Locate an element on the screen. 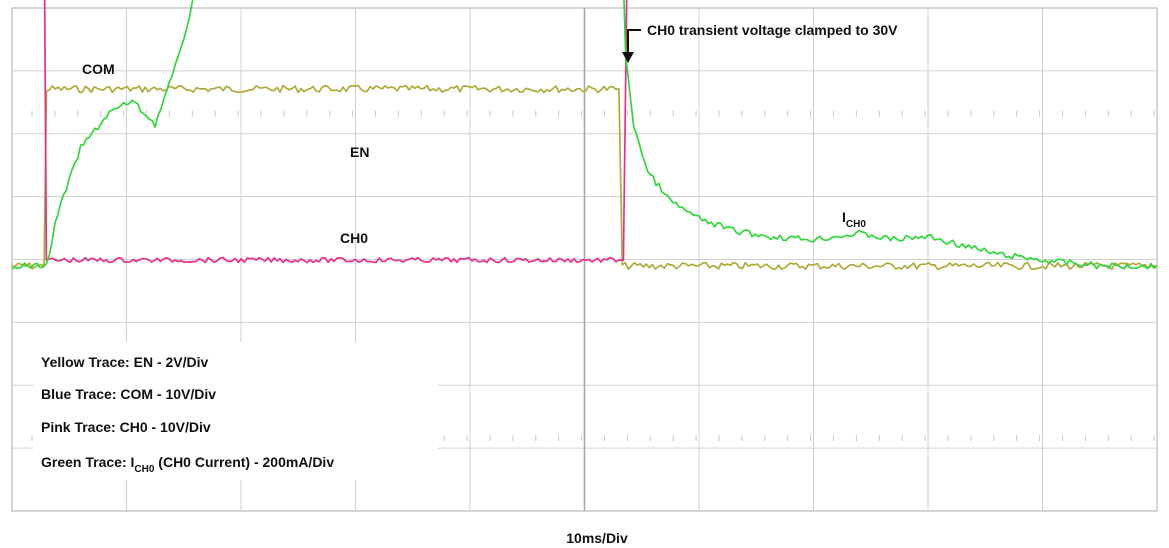  x-scale-label: 10ms/Div is located at coordinates (597, 538).